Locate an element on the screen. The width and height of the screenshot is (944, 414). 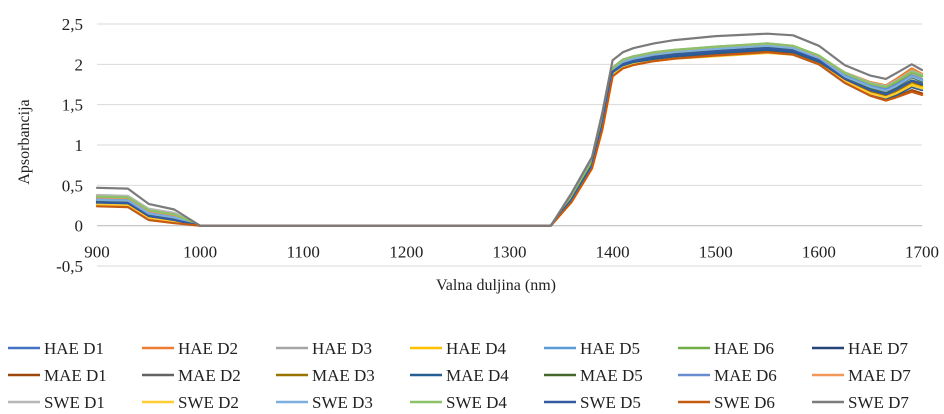
y-tick-label: 2 is located at coordinates (79, 64).